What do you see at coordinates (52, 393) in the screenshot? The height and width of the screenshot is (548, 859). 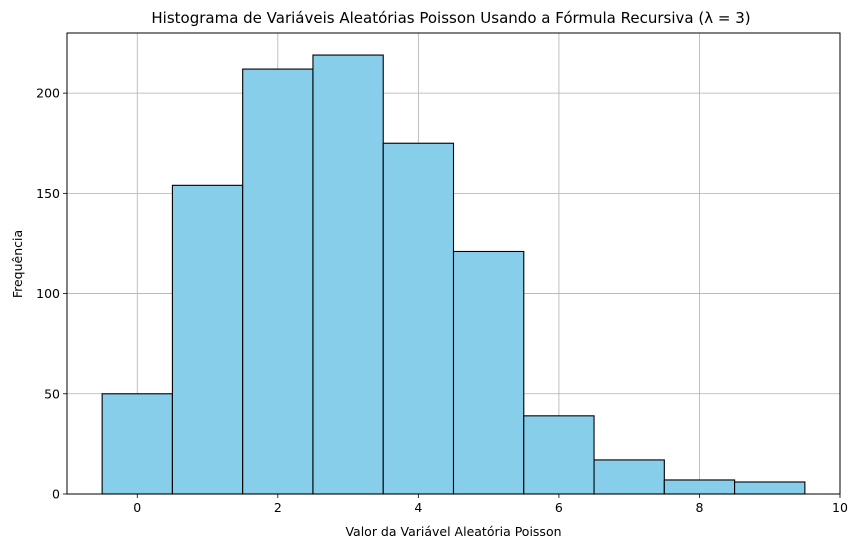 I see `y-tick-label-50: 50` at bounding box center [52, 393].